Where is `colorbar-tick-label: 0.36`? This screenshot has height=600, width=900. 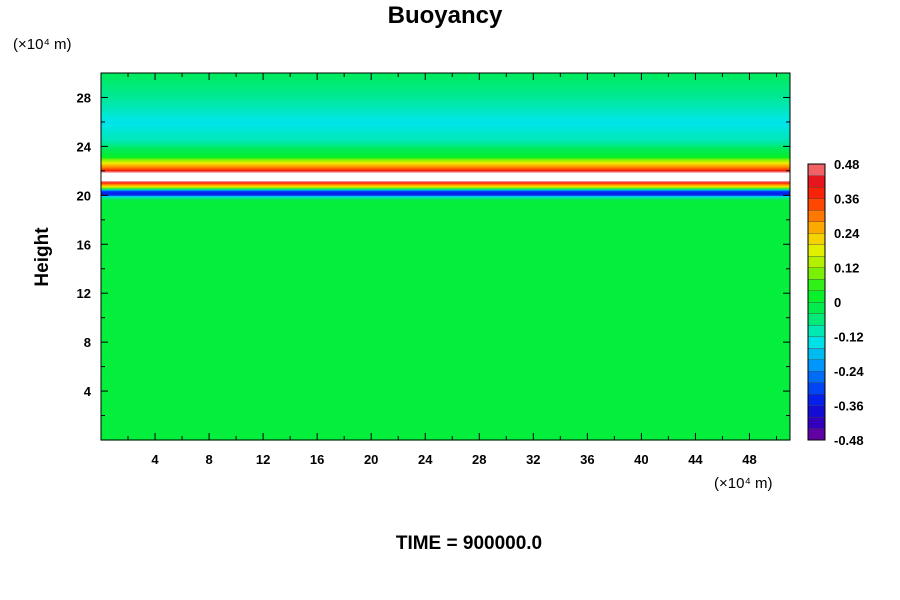
colorbar-tick-label: 0.36 is located at coordinates (846, 199).